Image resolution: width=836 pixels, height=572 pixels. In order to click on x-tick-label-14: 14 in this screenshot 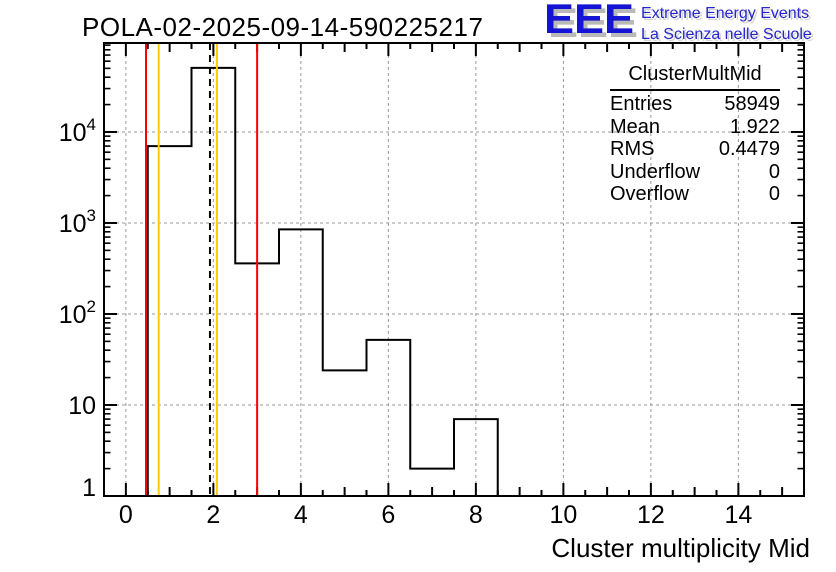, I will do `click(738, 515)`.